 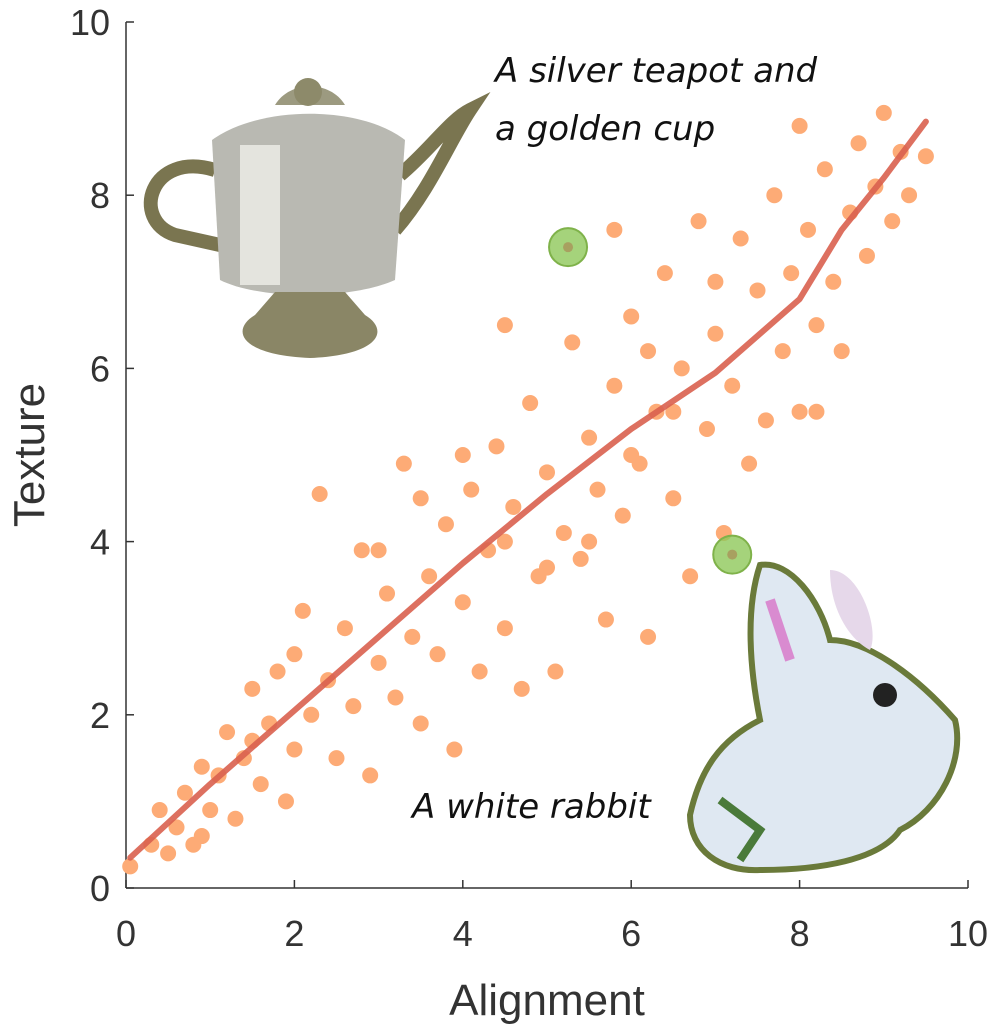 What do you see at coordinates (100, 888) in the screenshot?
I see `y-tick-label: 0` at bounding box center [100, 888].